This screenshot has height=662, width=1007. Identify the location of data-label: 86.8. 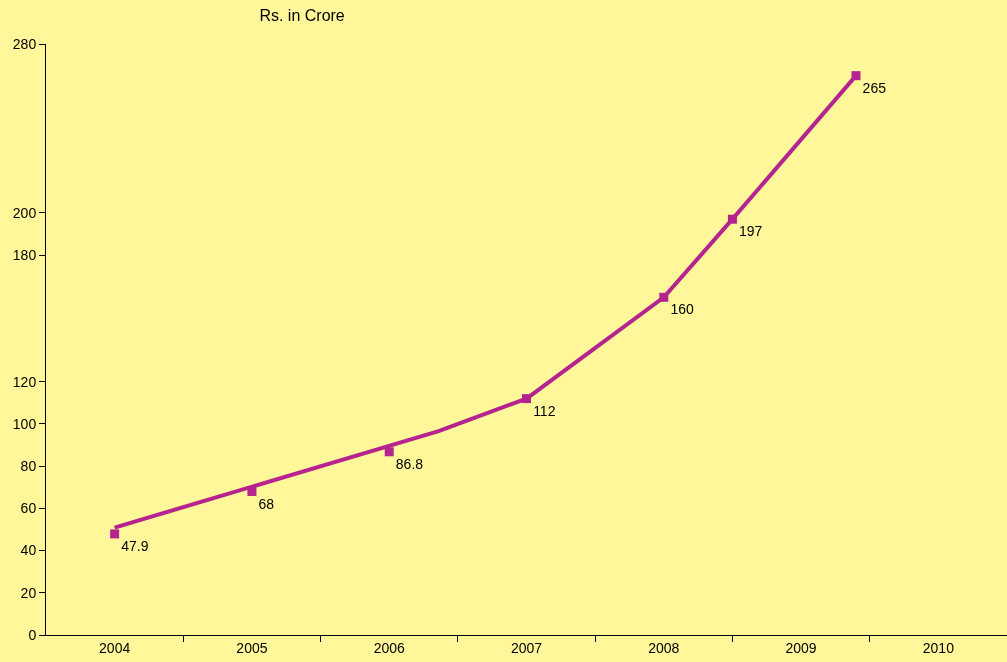
(409, 463).